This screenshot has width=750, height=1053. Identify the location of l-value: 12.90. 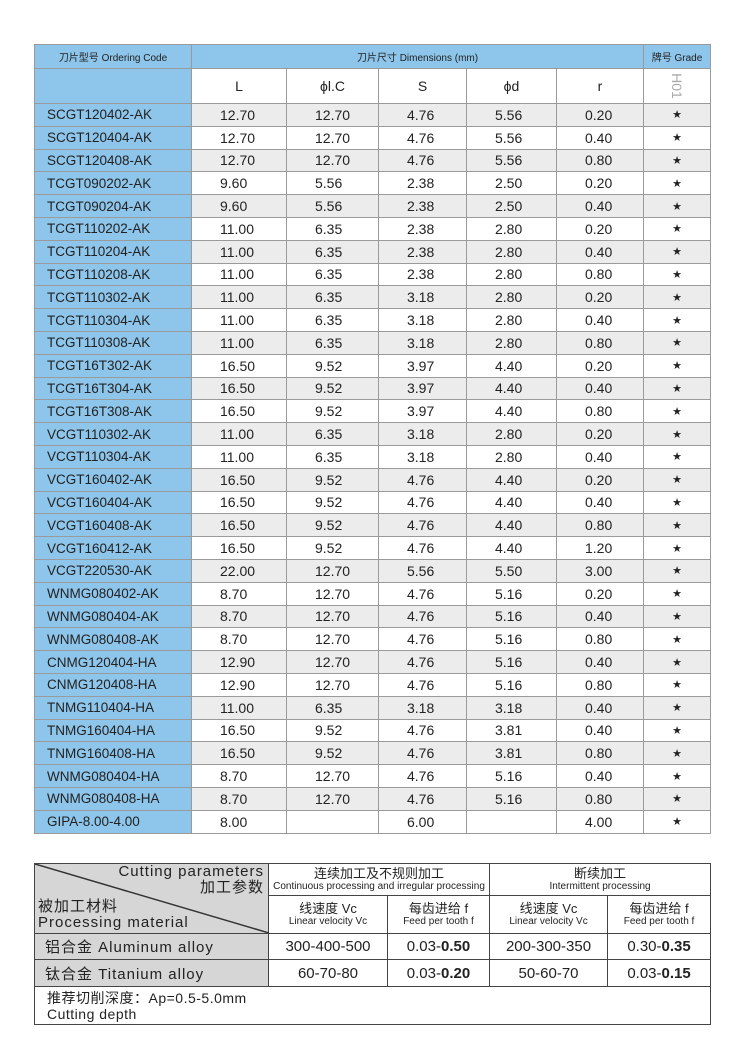
(239, 684).